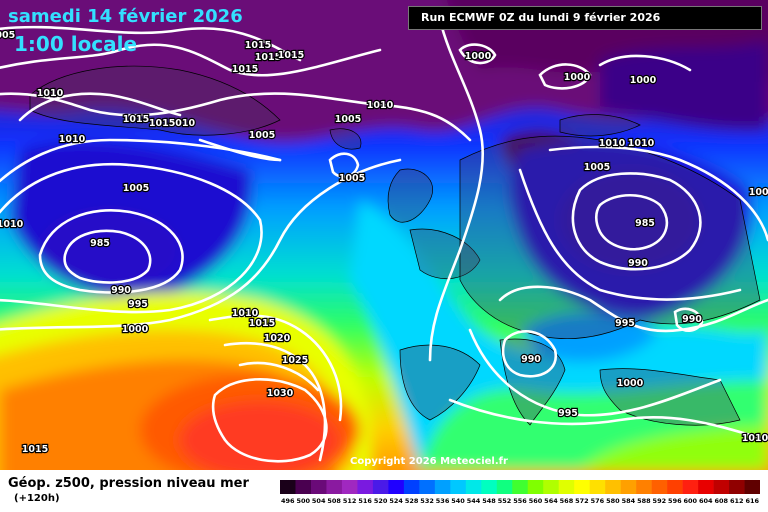  What do you see at coordinates (505, 501) in the screenshot?
I see `scale-tick-label: 552` at bounding box center [505, 501].